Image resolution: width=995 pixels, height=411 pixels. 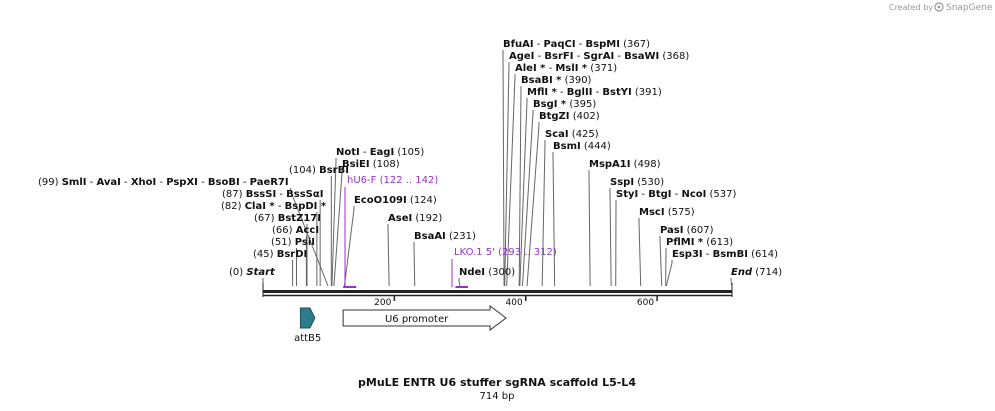 What do you see at coordinates (390, 231) in the screenshot?
I see `primer-hu6-f: hU6-F (122 .. 142)` at bounding box center [390, 231].